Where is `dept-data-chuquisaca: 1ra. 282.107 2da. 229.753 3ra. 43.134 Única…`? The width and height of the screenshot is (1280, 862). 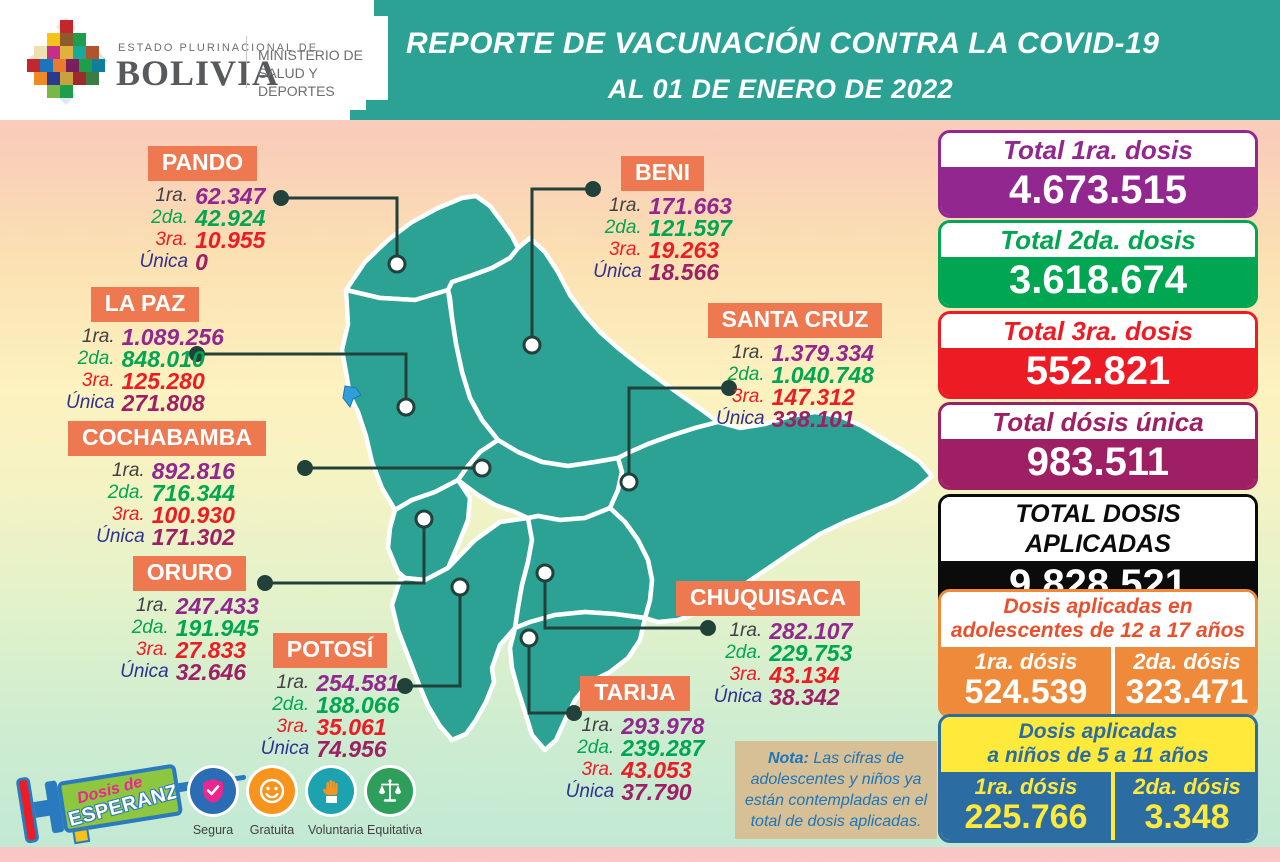
dept-data-chuquisaca: 1ra. 282.107 2da. 229.753 3ra. 43.134 Única… is located at coordinates (783, 664).